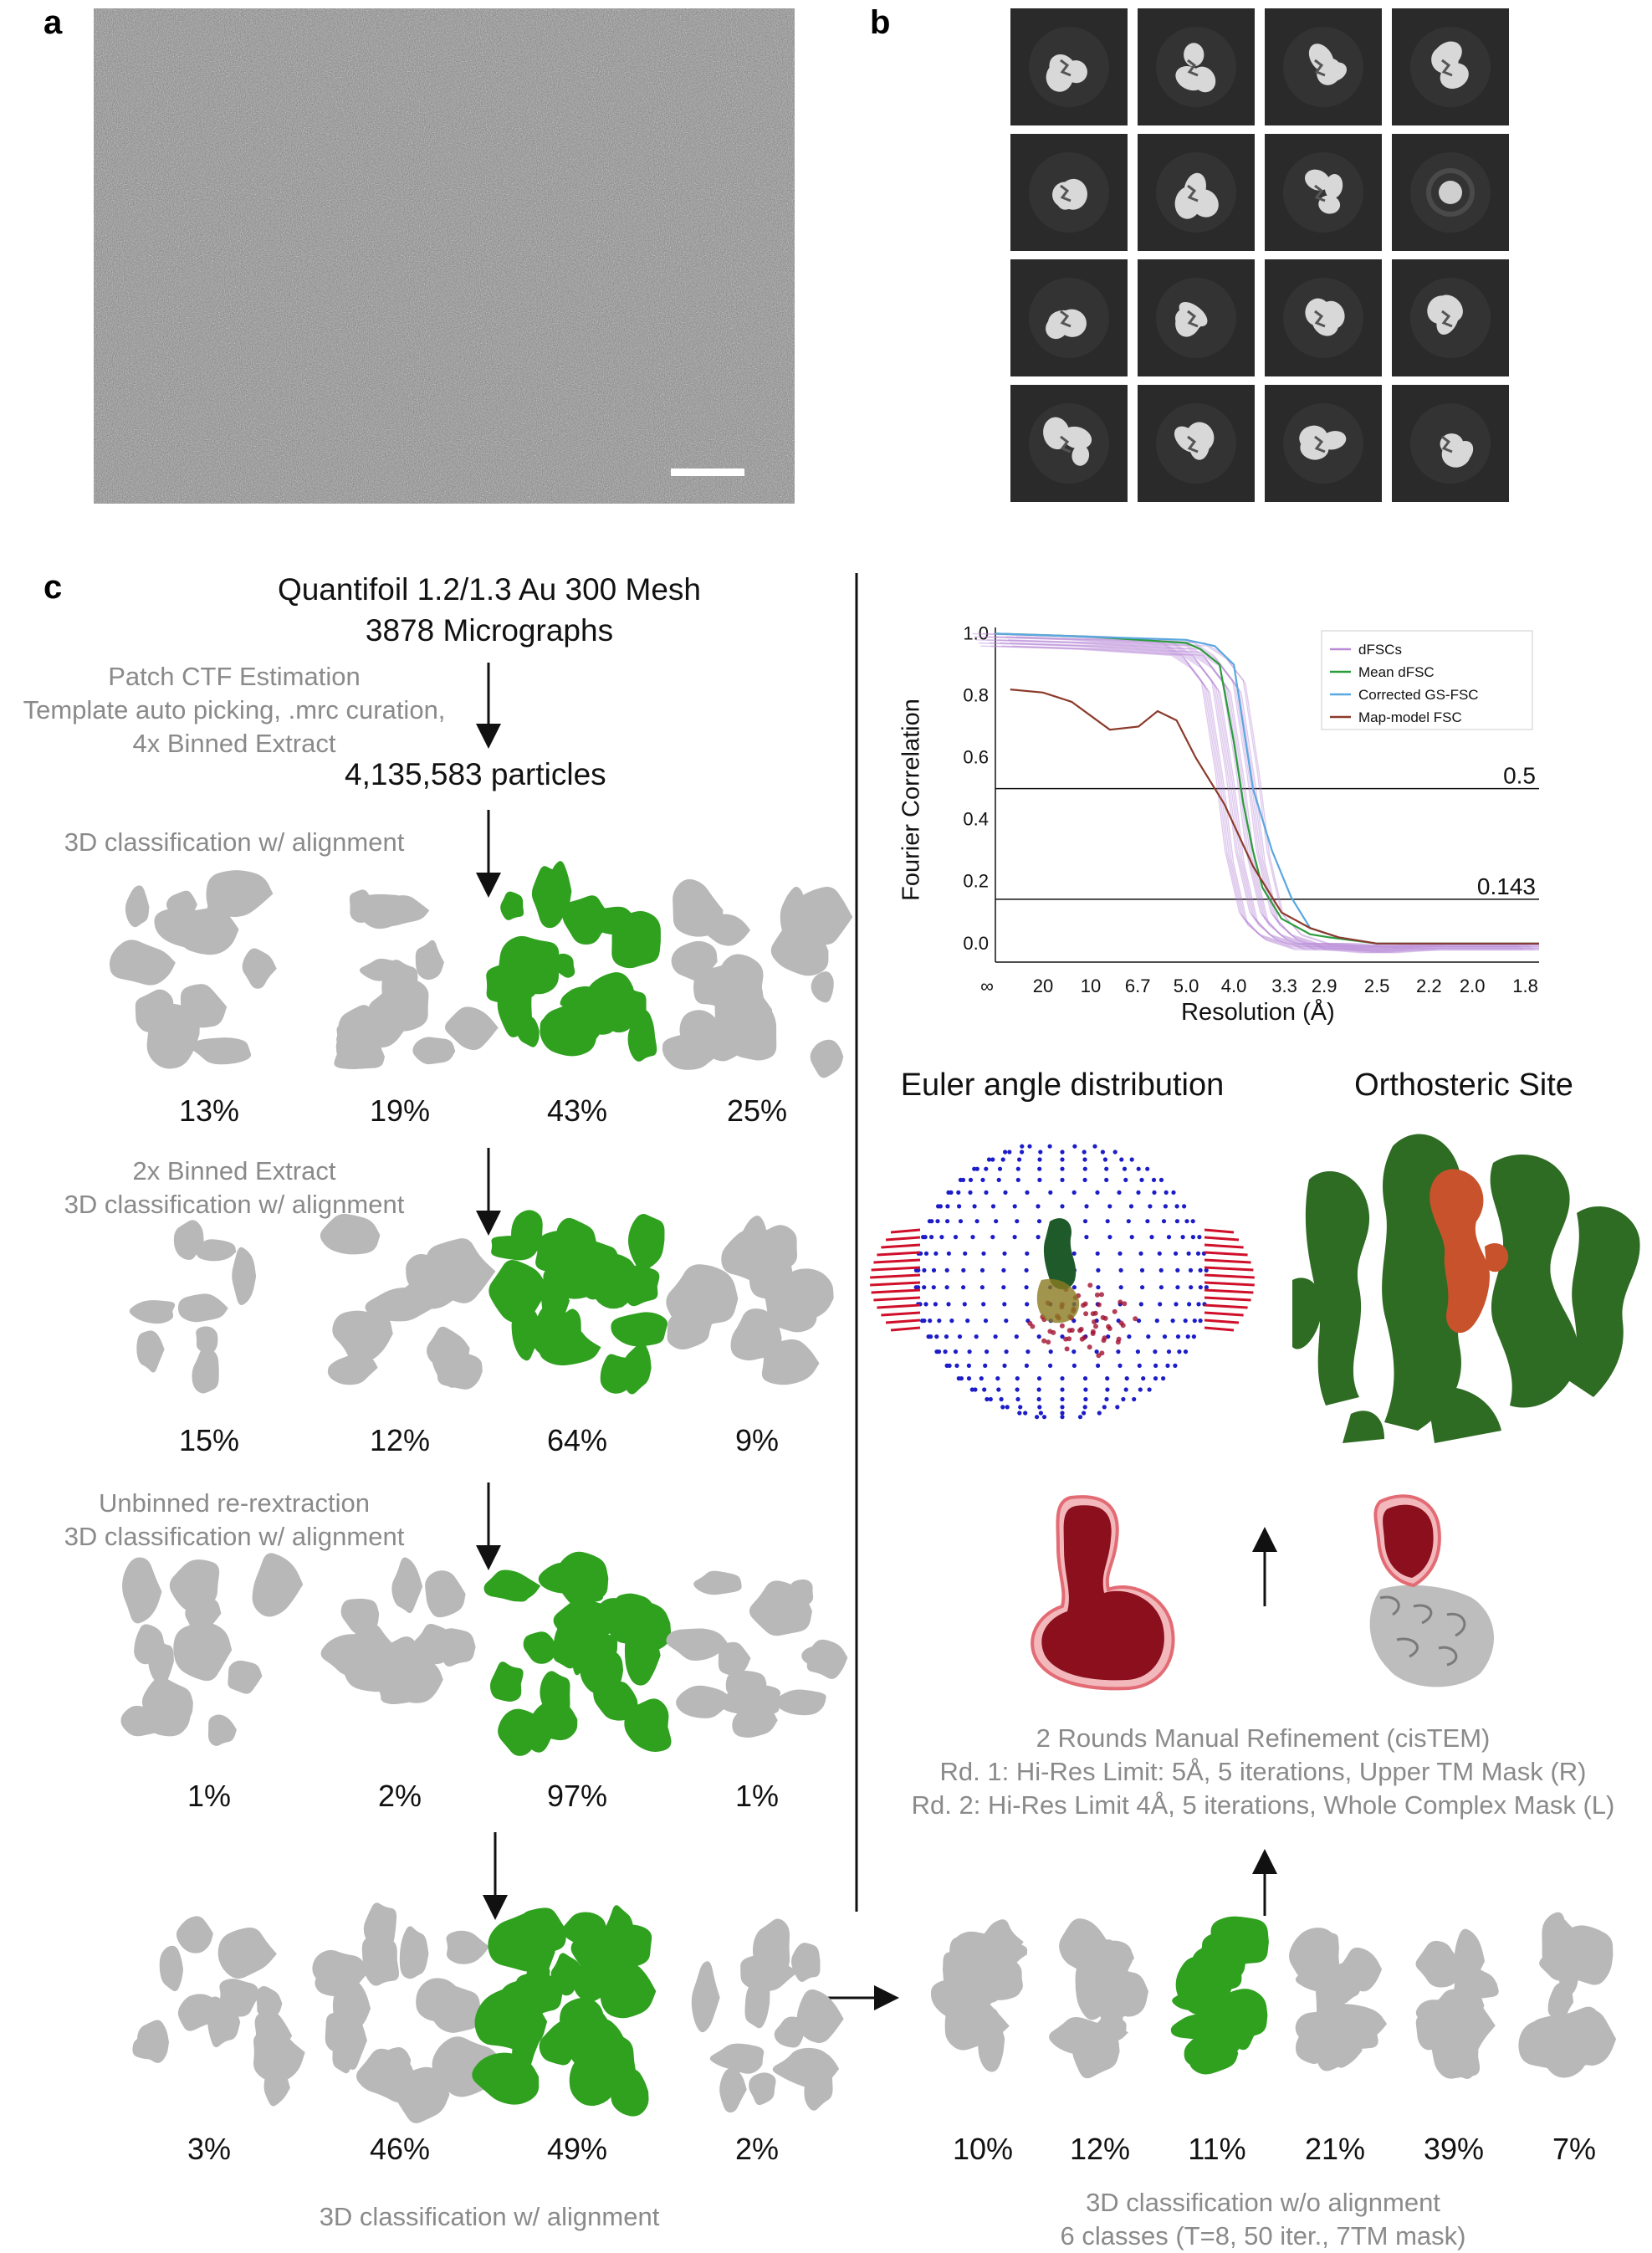 The image size is (1652, 2253). Describe the element at coordinates (757, 2149) in the screenshot. I see `row4-pct-4: 2%` at that location.